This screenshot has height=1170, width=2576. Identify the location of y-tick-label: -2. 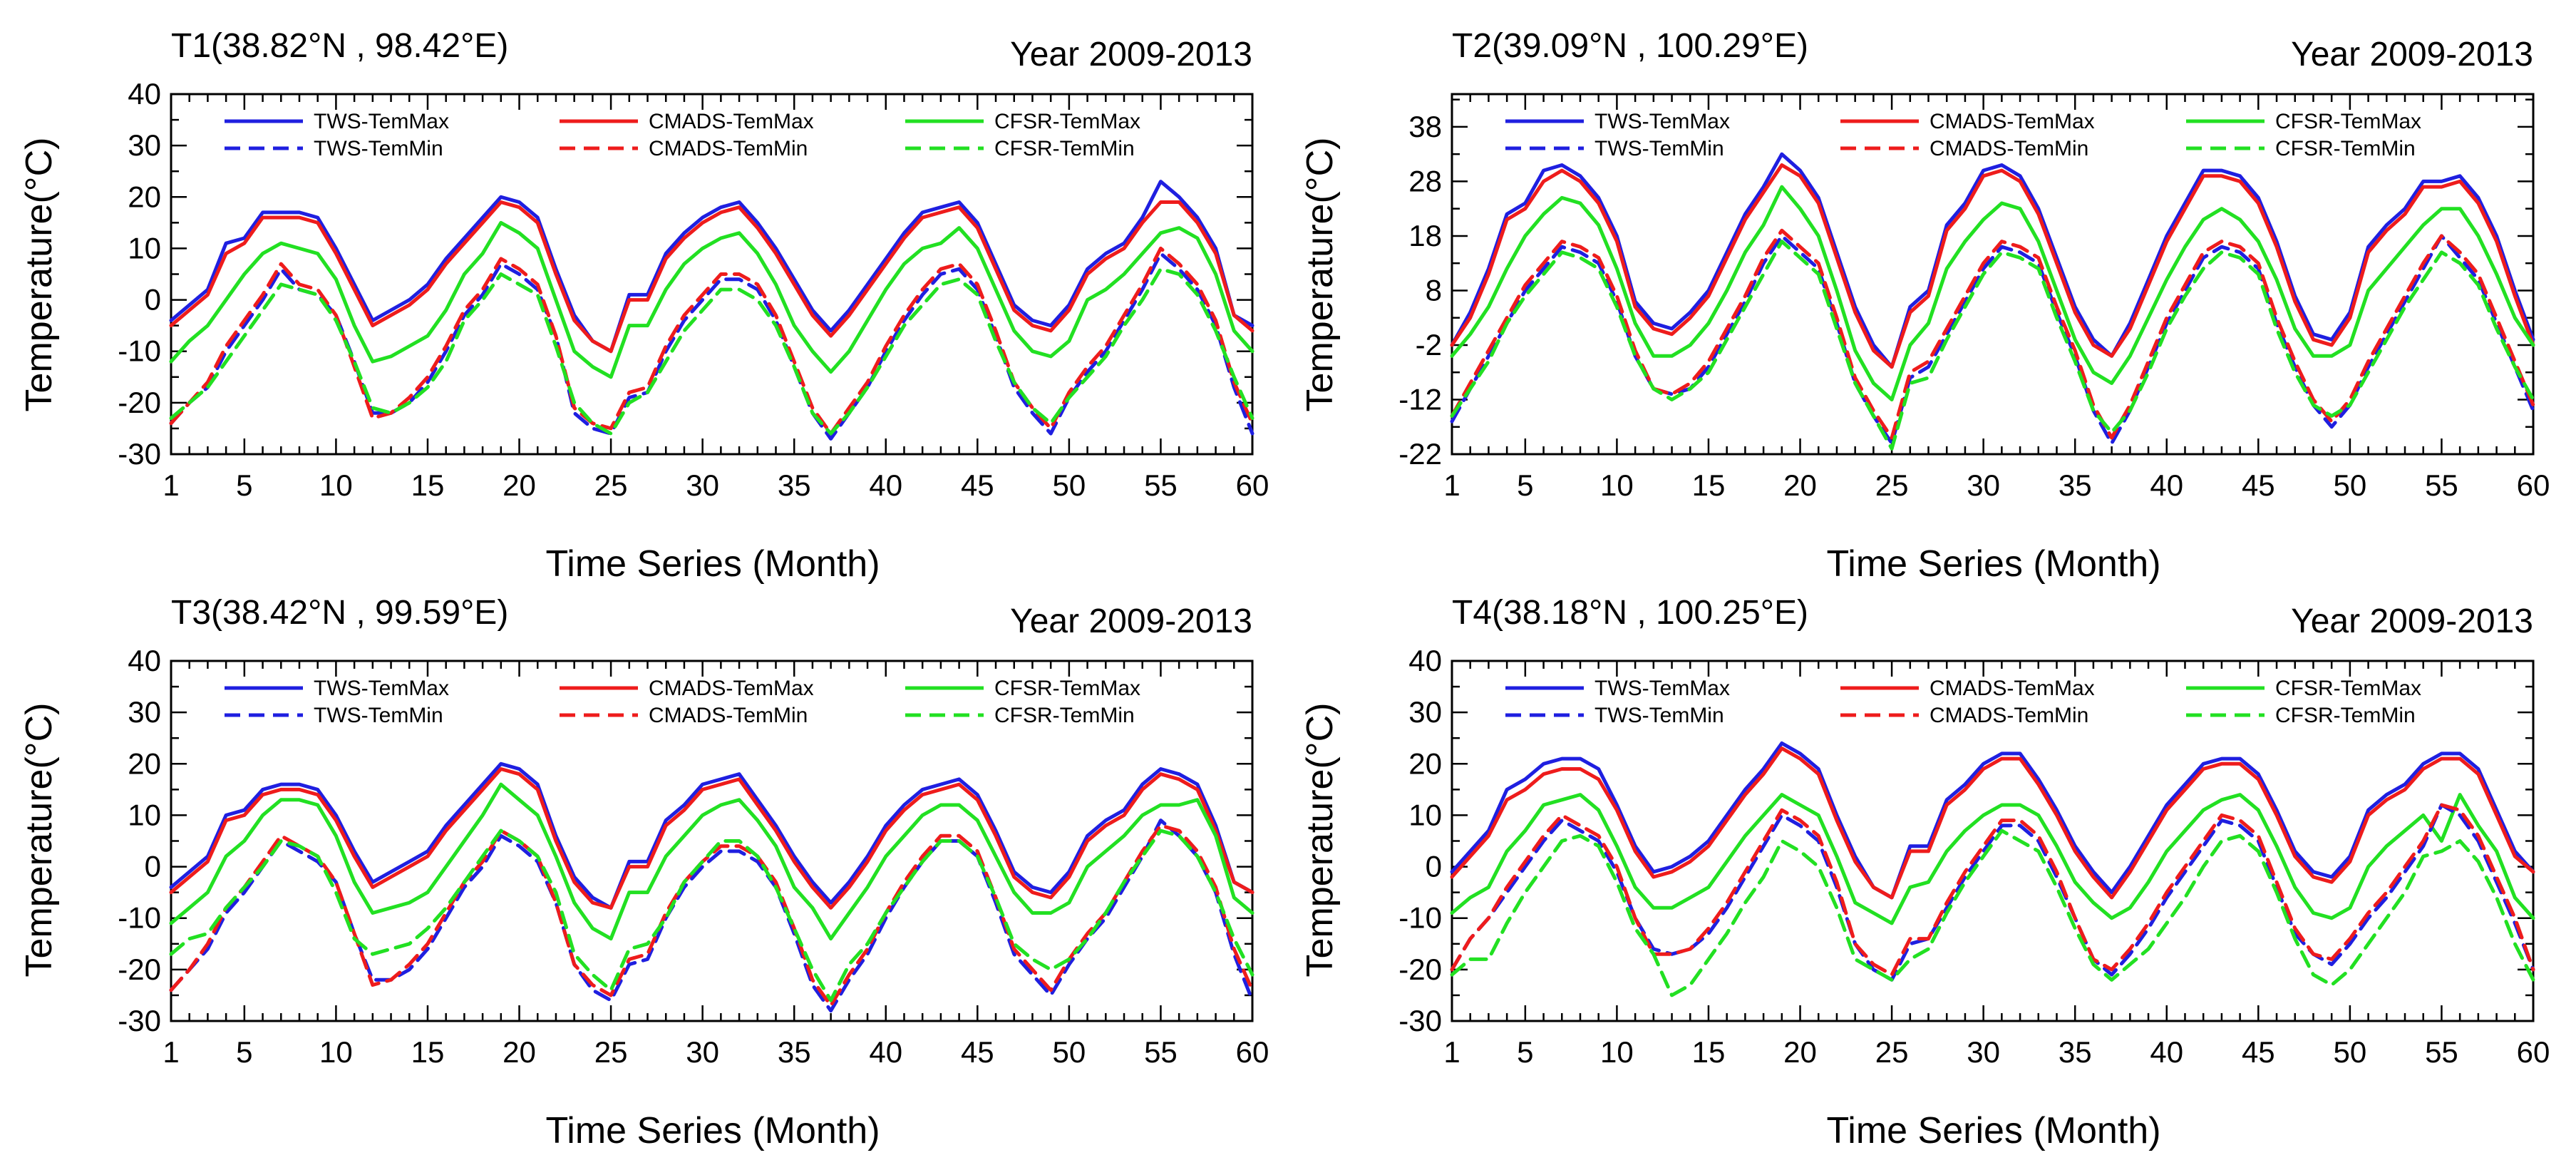
(1429, 344).